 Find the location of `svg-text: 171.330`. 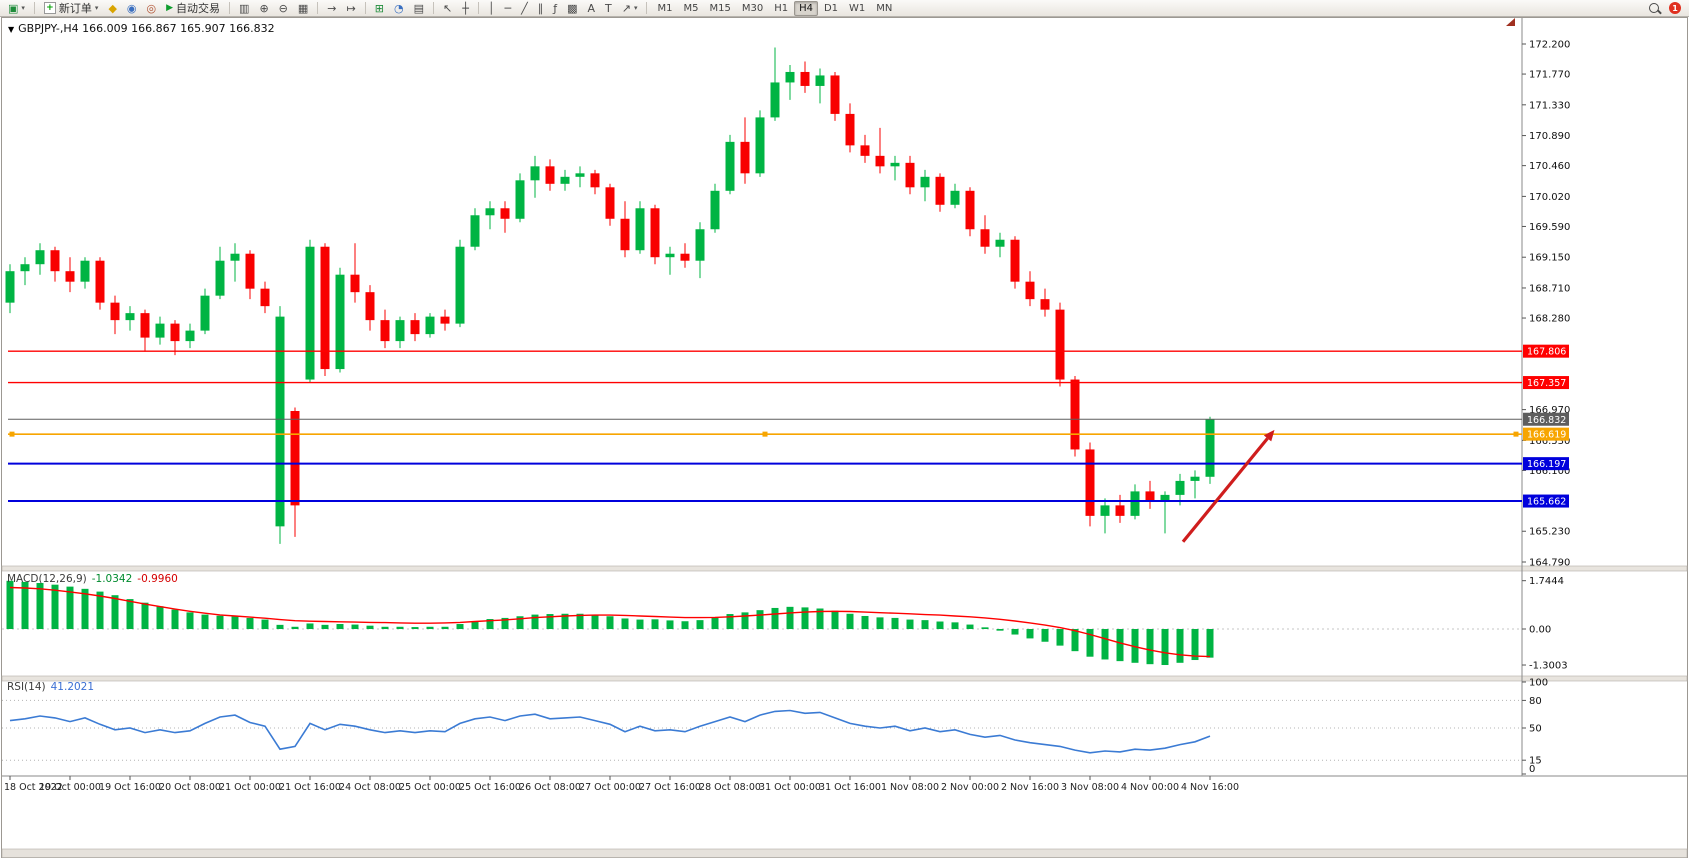

svg-text: 171.330 is located at coordinates (1549, 105).